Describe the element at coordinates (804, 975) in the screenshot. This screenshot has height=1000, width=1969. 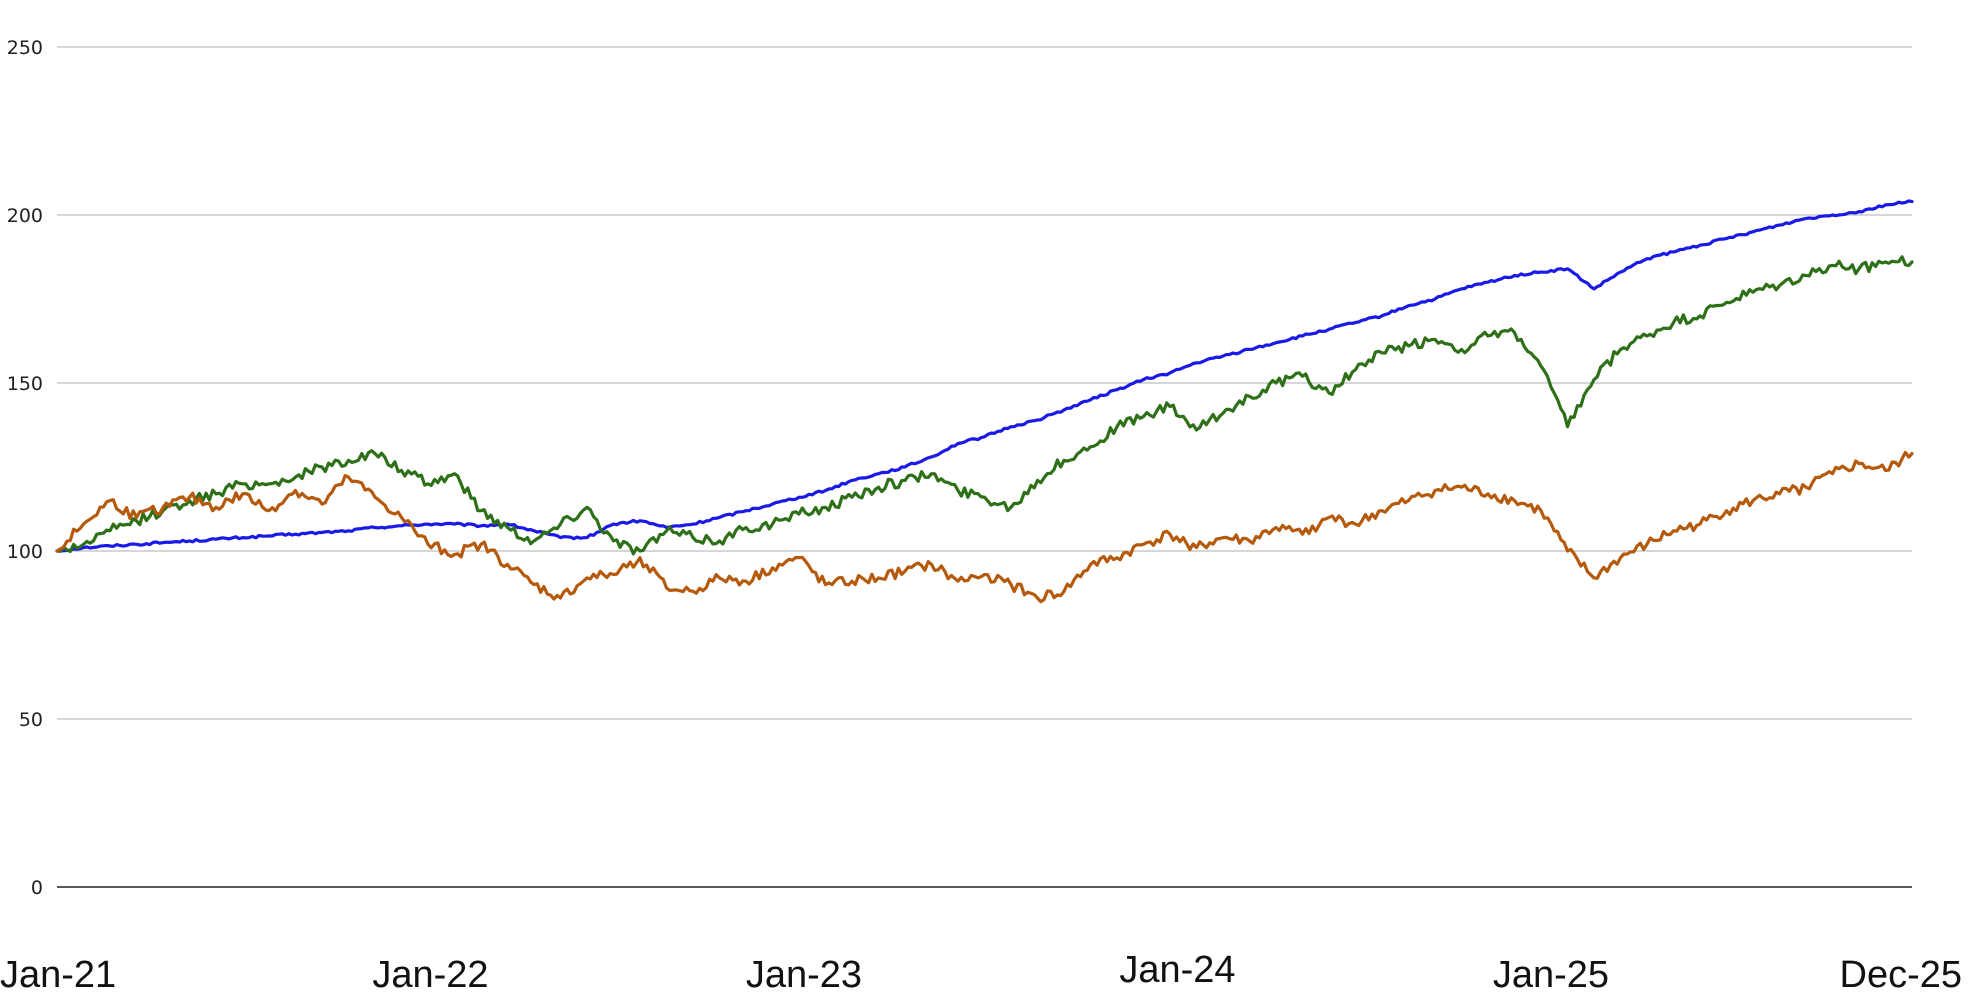
I see `x-tick-label: Jan-23` at that location.